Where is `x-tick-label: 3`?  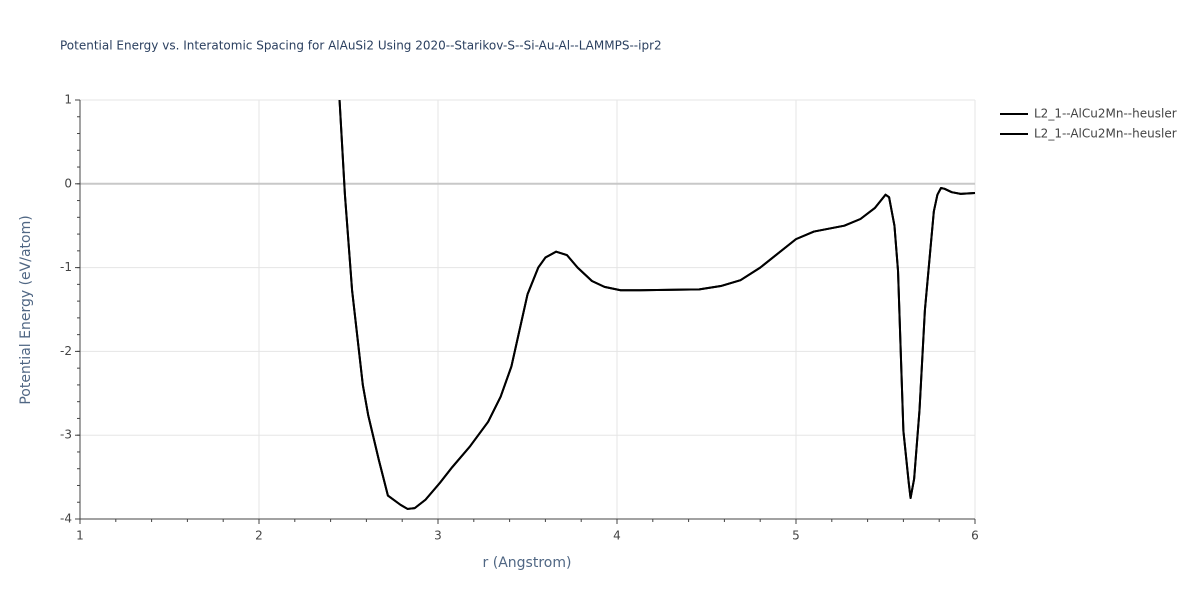 x-tick-label: 3 is located at coordinates (438, 536).